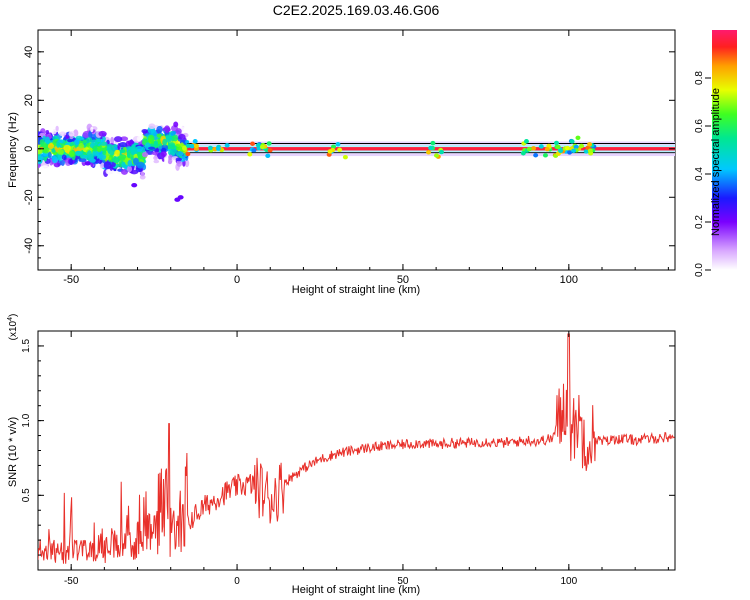  I want to click on y-tick-label: 20, so click(29, 100).